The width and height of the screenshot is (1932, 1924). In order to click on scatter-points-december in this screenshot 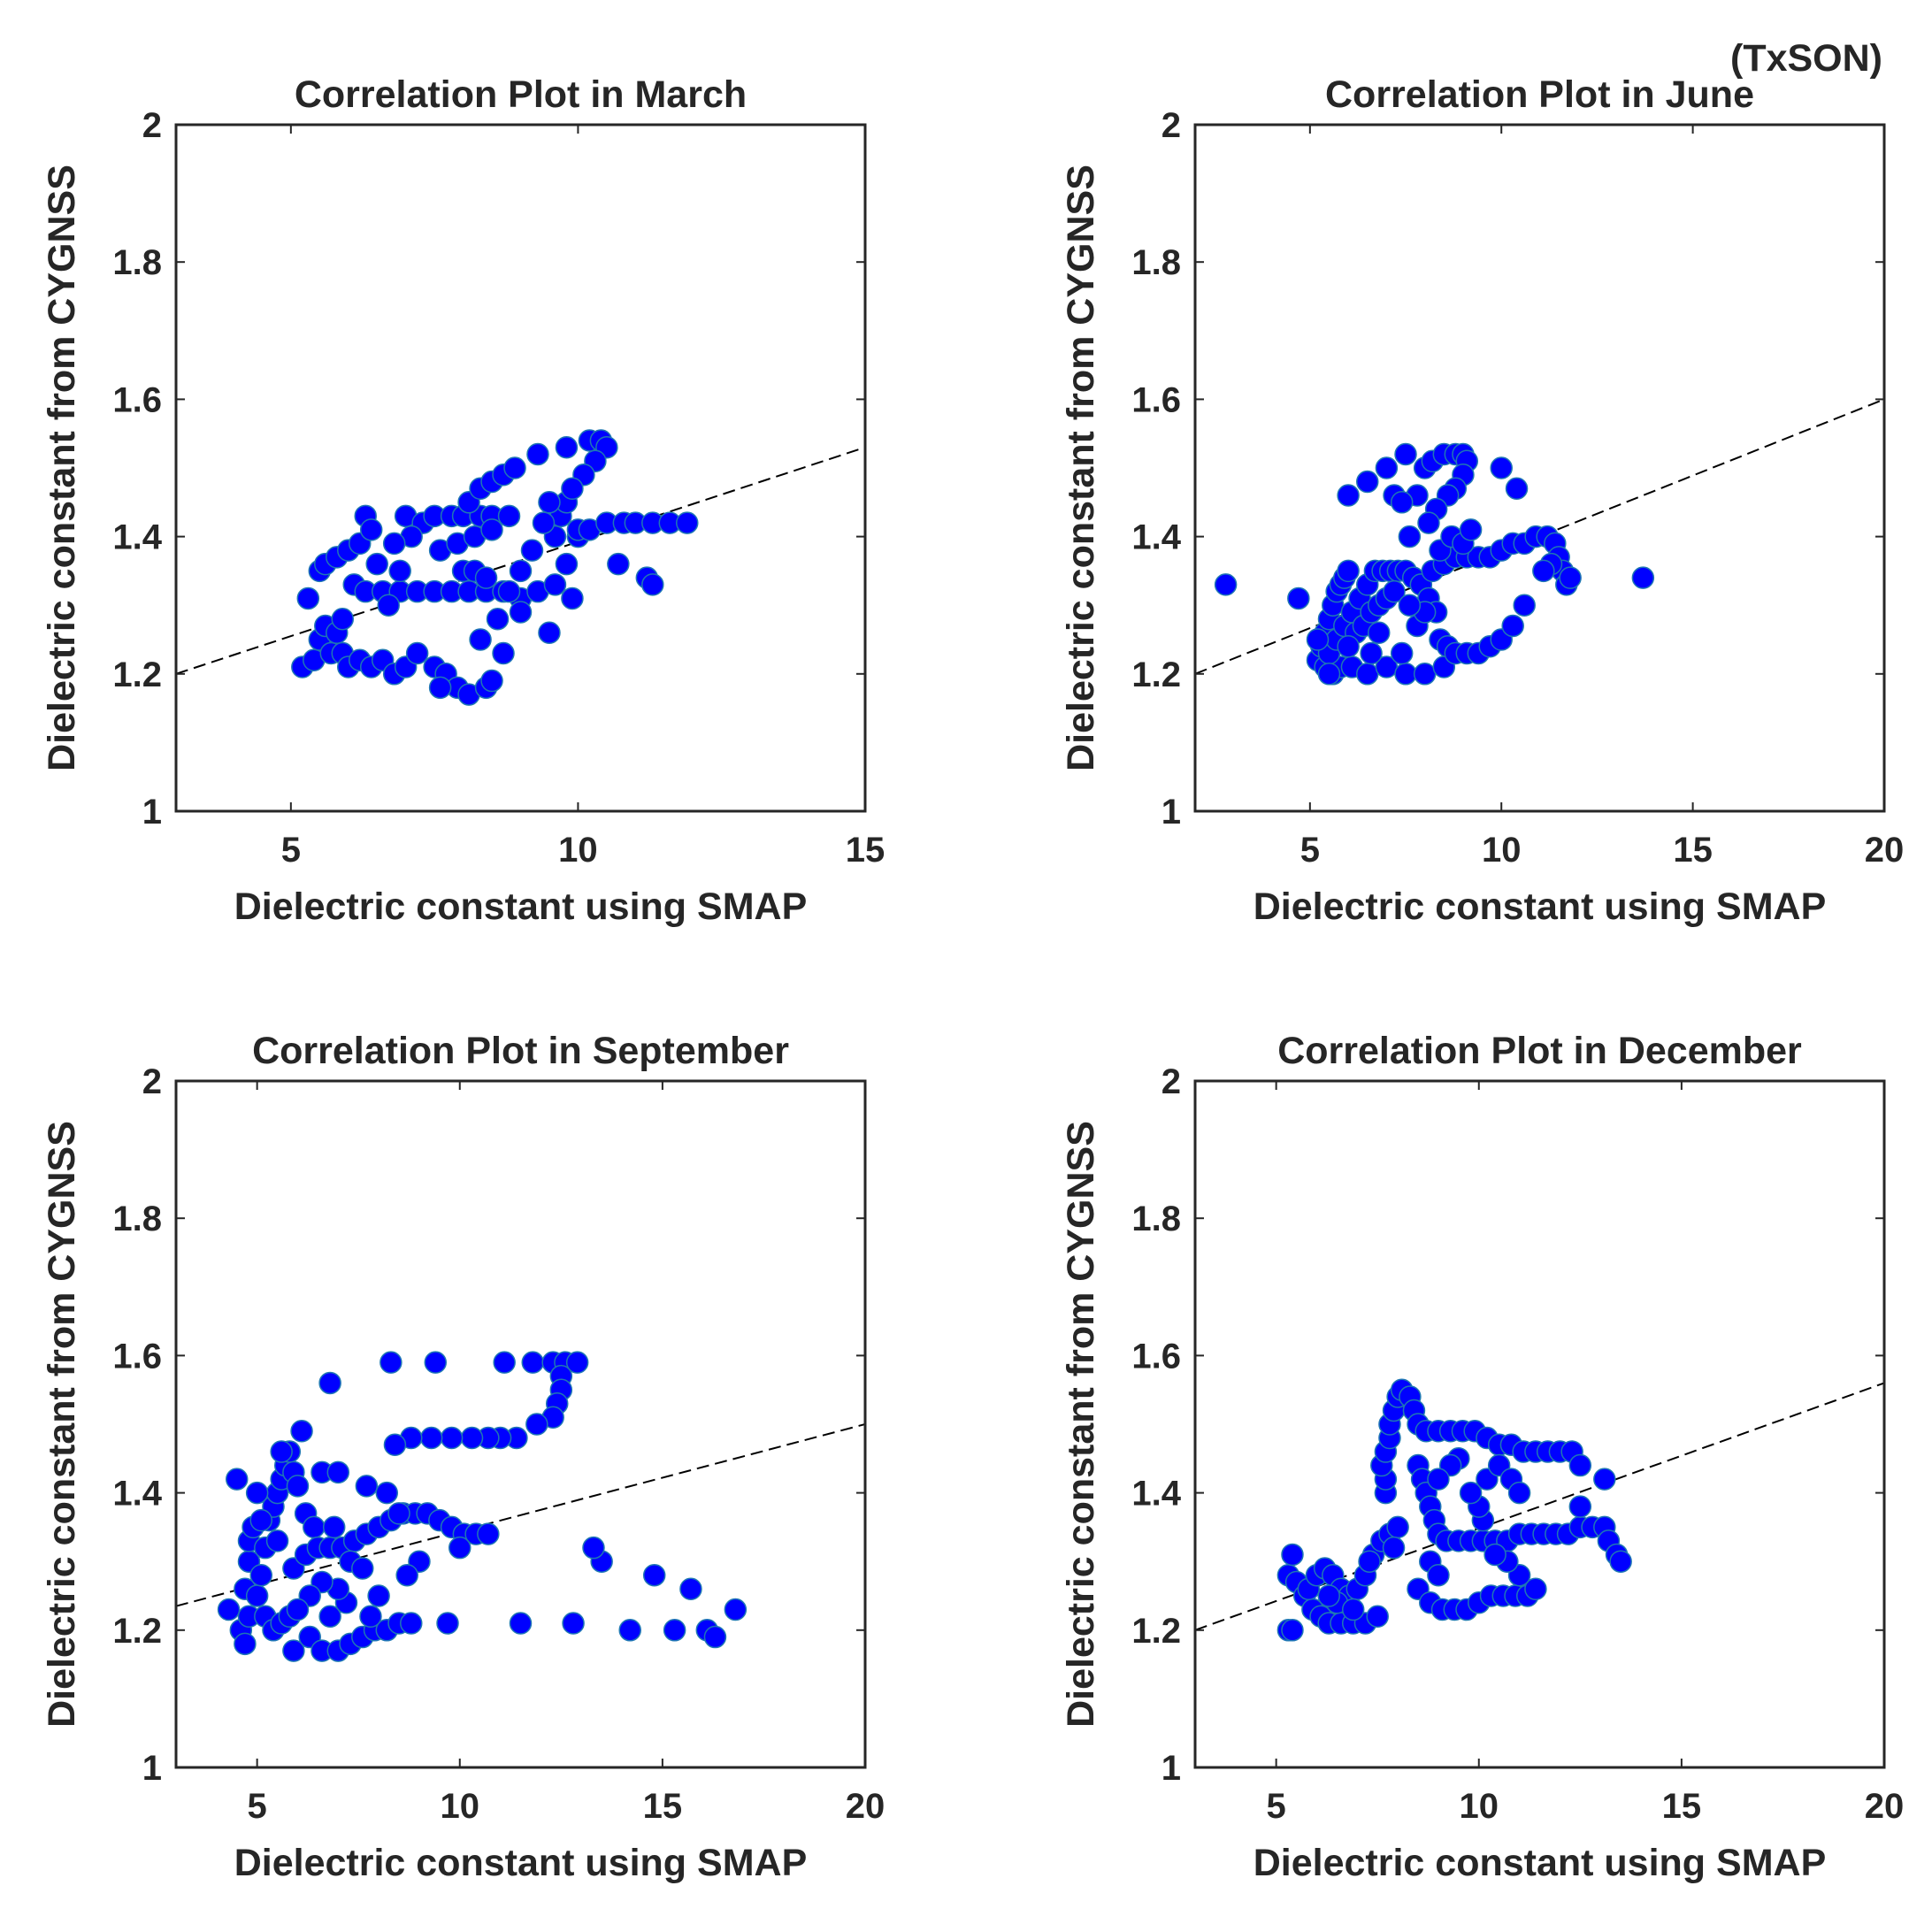, I will do `click(1454, 1510)`.